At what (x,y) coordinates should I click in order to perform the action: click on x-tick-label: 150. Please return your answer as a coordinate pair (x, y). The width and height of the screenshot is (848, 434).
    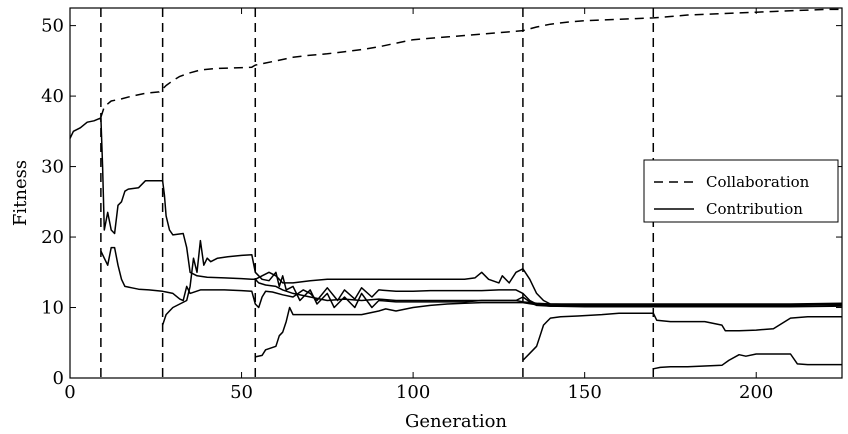
    Looking at the image, I should click on (584, 392).